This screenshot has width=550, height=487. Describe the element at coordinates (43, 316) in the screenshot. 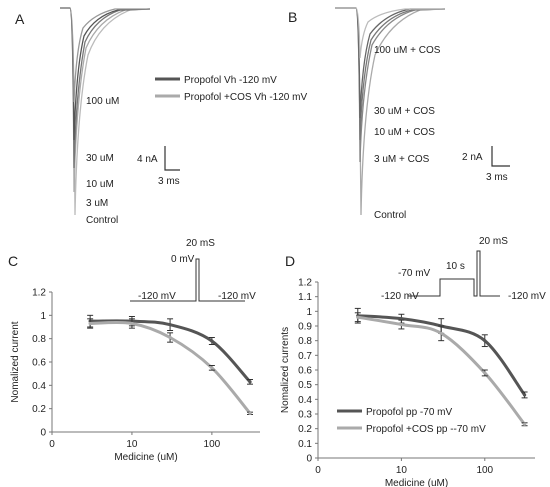

I see `y-tick-label-c: 1` at that location.